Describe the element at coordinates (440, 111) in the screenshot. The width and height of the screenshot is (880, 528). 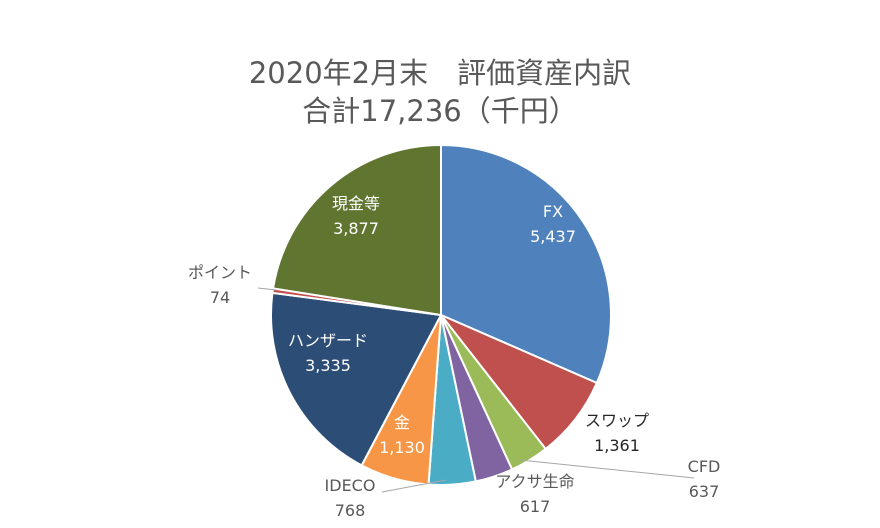
I see `chart-subtitle: 合計17,236（千円）` at that location.